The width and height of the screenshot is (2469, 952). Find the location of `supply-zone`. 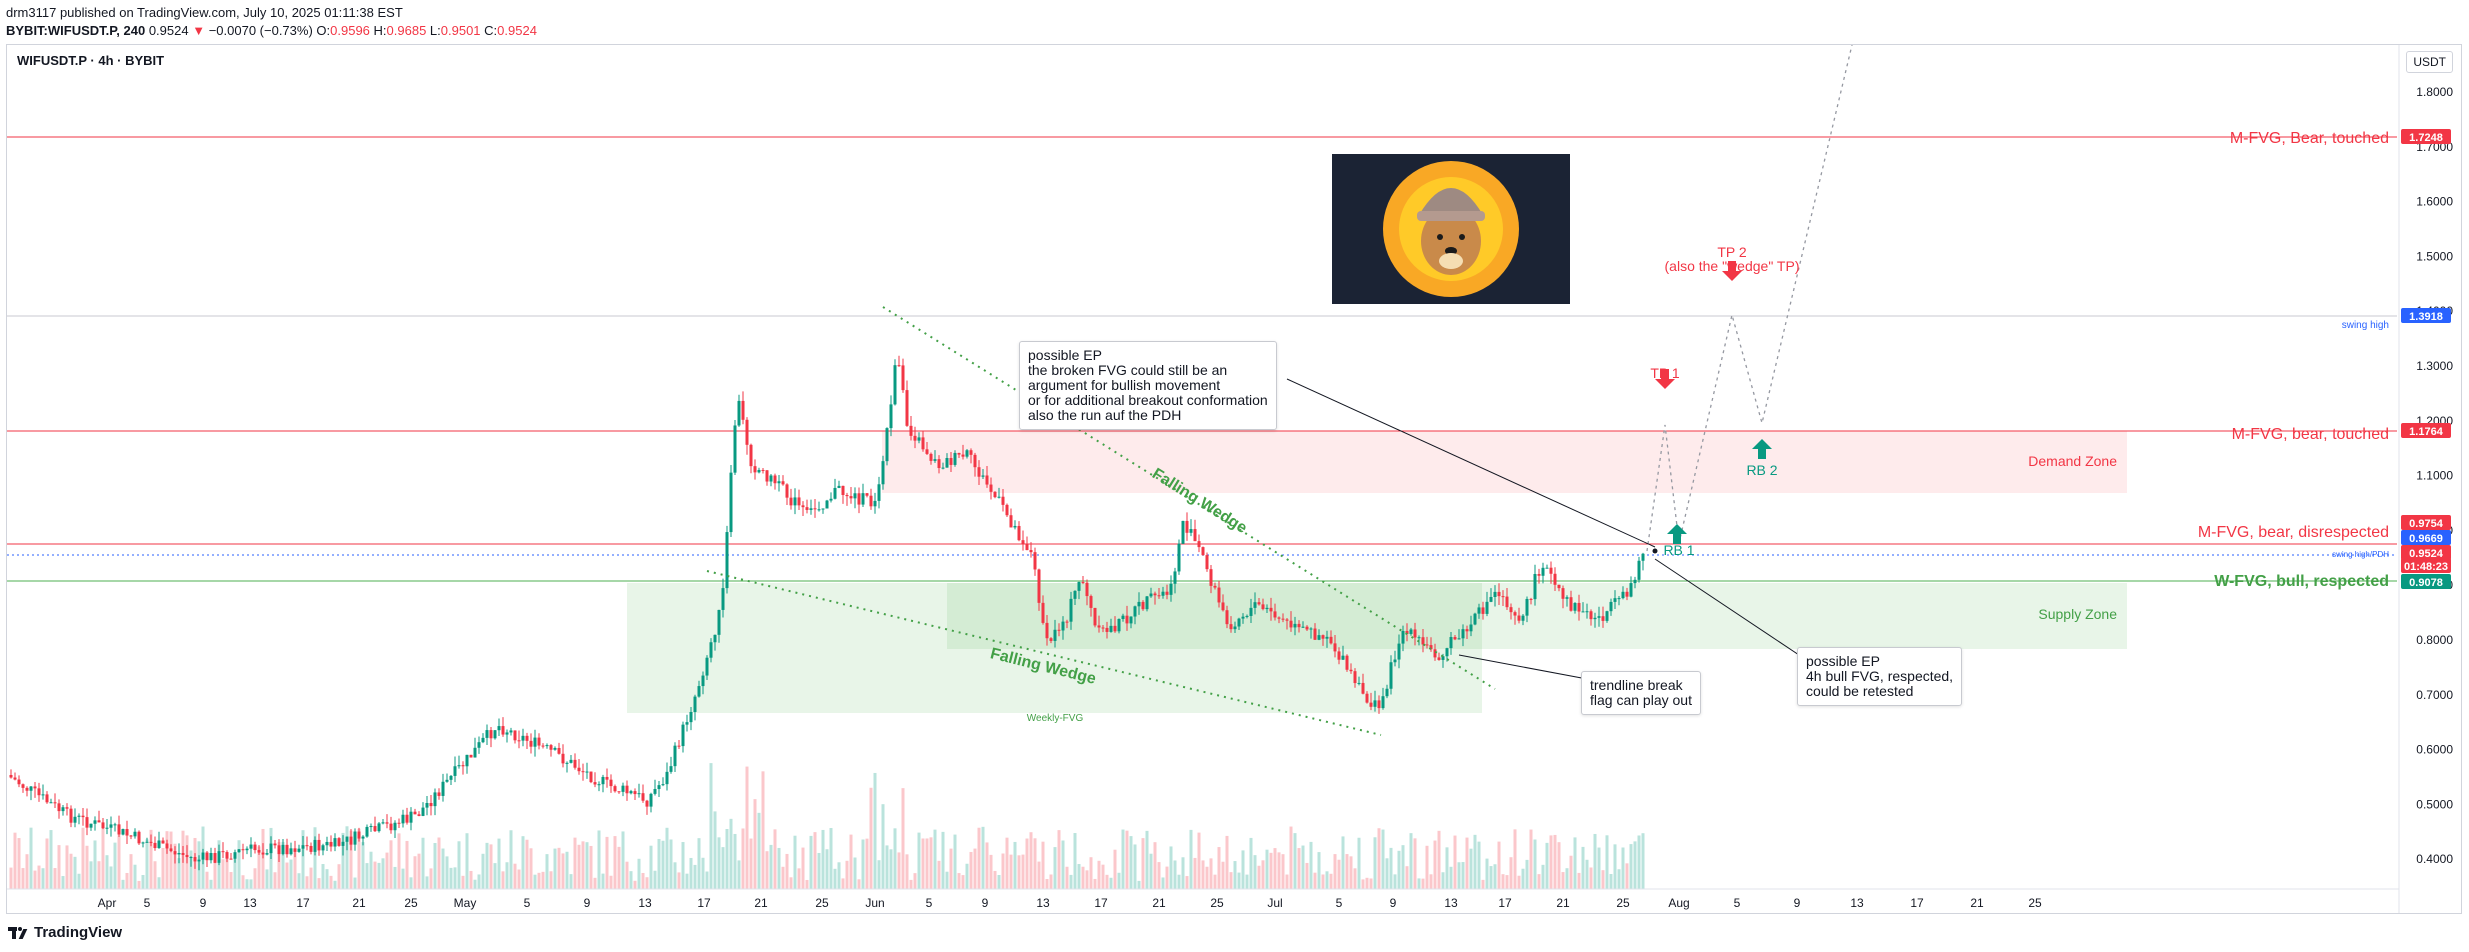

supply-zone is located at coordinates (1537, 616).